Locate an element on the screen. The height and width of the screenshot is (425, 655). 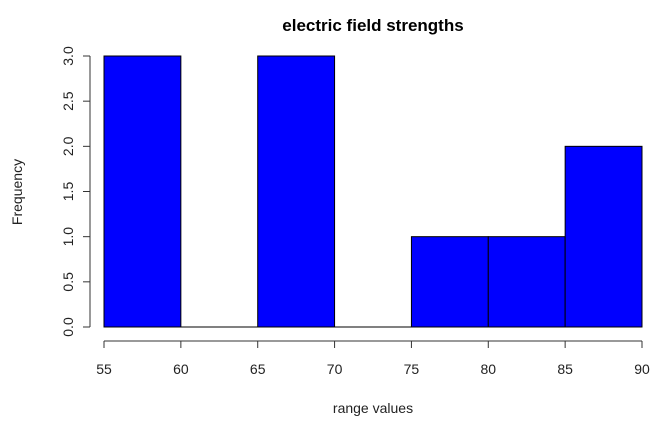
y-axis: 0.0 0.5 1.0 1.5 2.0 2.5 3.0 is located at coordinates (75, 191).